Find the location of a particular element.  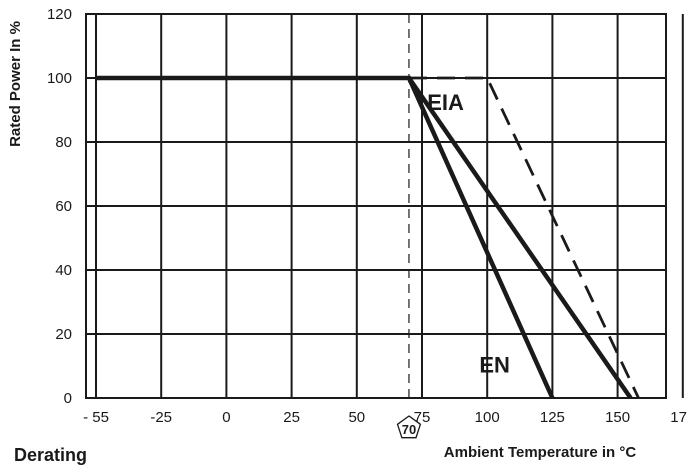

y-tick-label: 120 is located at coordinates (59, 14).